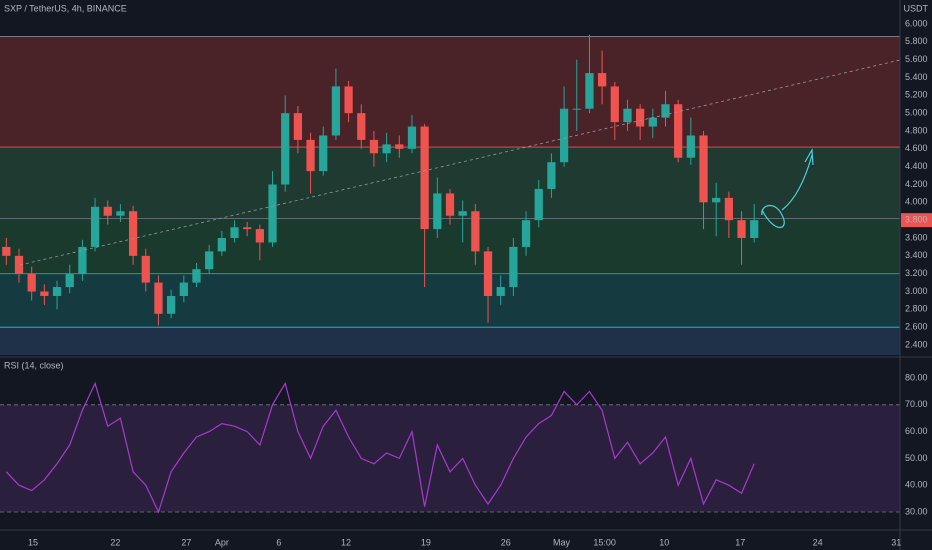 The height and width of the screenshot is (550, 932). I want to click on chart-title: SXP / TetherUS, 4h, BINANCE, so click(65, 8).